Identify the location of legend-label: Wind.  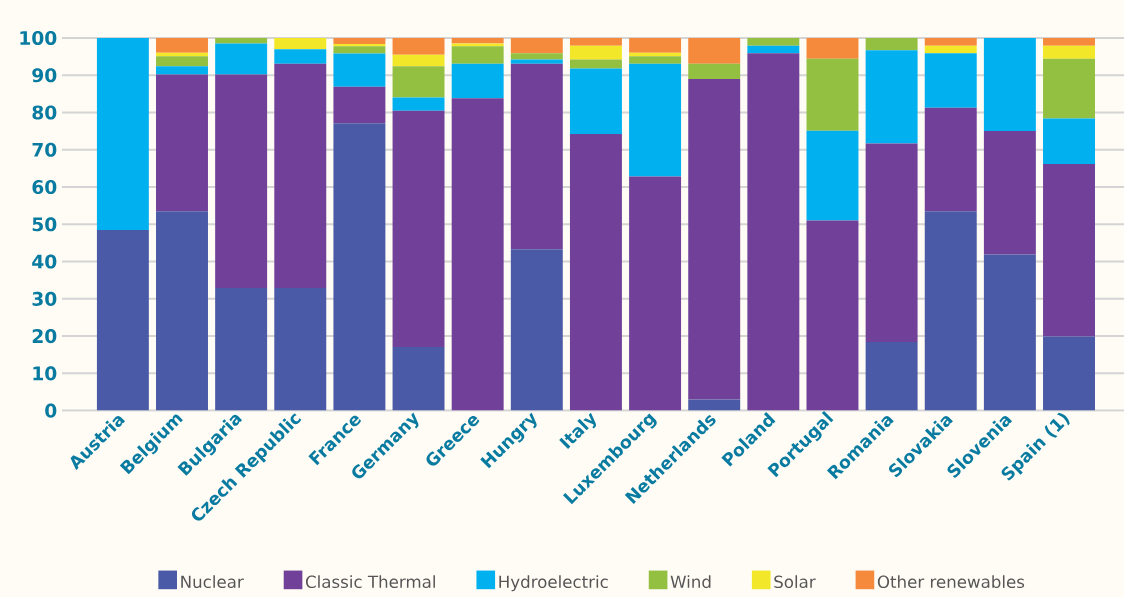
(690, 581).